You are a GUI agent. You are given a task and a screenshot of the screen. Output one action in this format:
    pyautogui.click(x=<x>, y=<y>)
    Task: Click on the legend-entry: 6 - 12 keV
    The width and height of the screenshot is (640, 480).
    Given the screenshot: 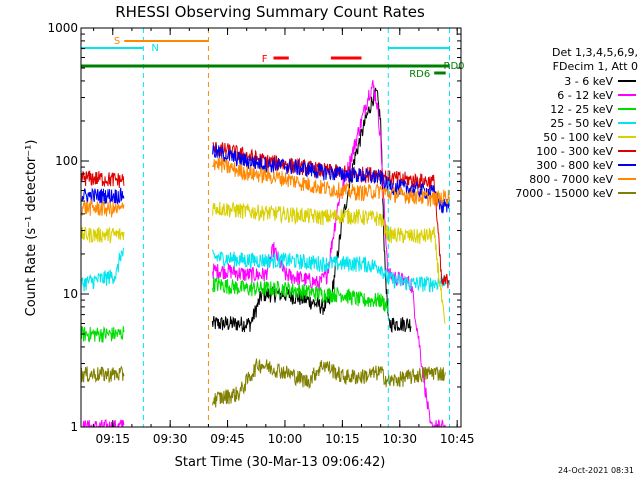 What is the action you would take?
    pyautogui.click(x=556, y=95)
    